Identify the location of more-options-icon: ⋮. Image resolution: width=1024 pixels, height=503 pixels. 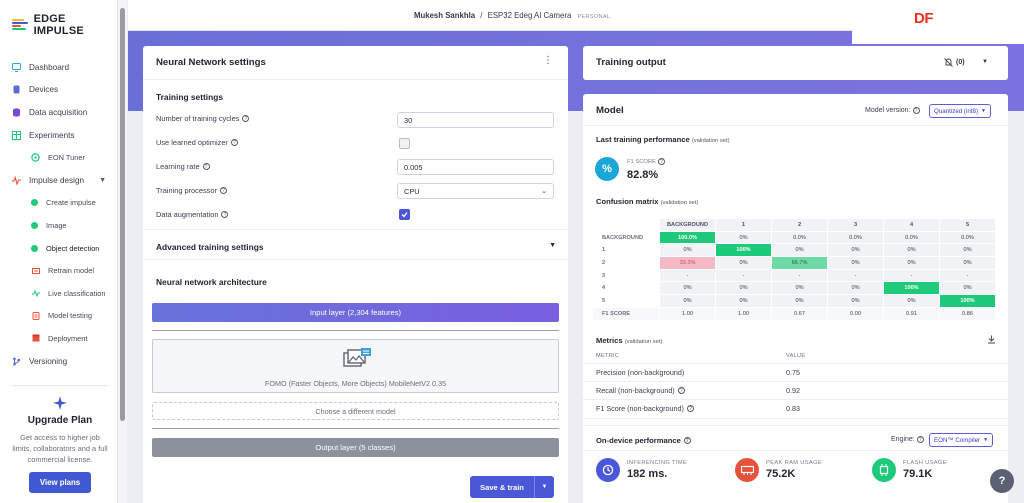
(548, 60).